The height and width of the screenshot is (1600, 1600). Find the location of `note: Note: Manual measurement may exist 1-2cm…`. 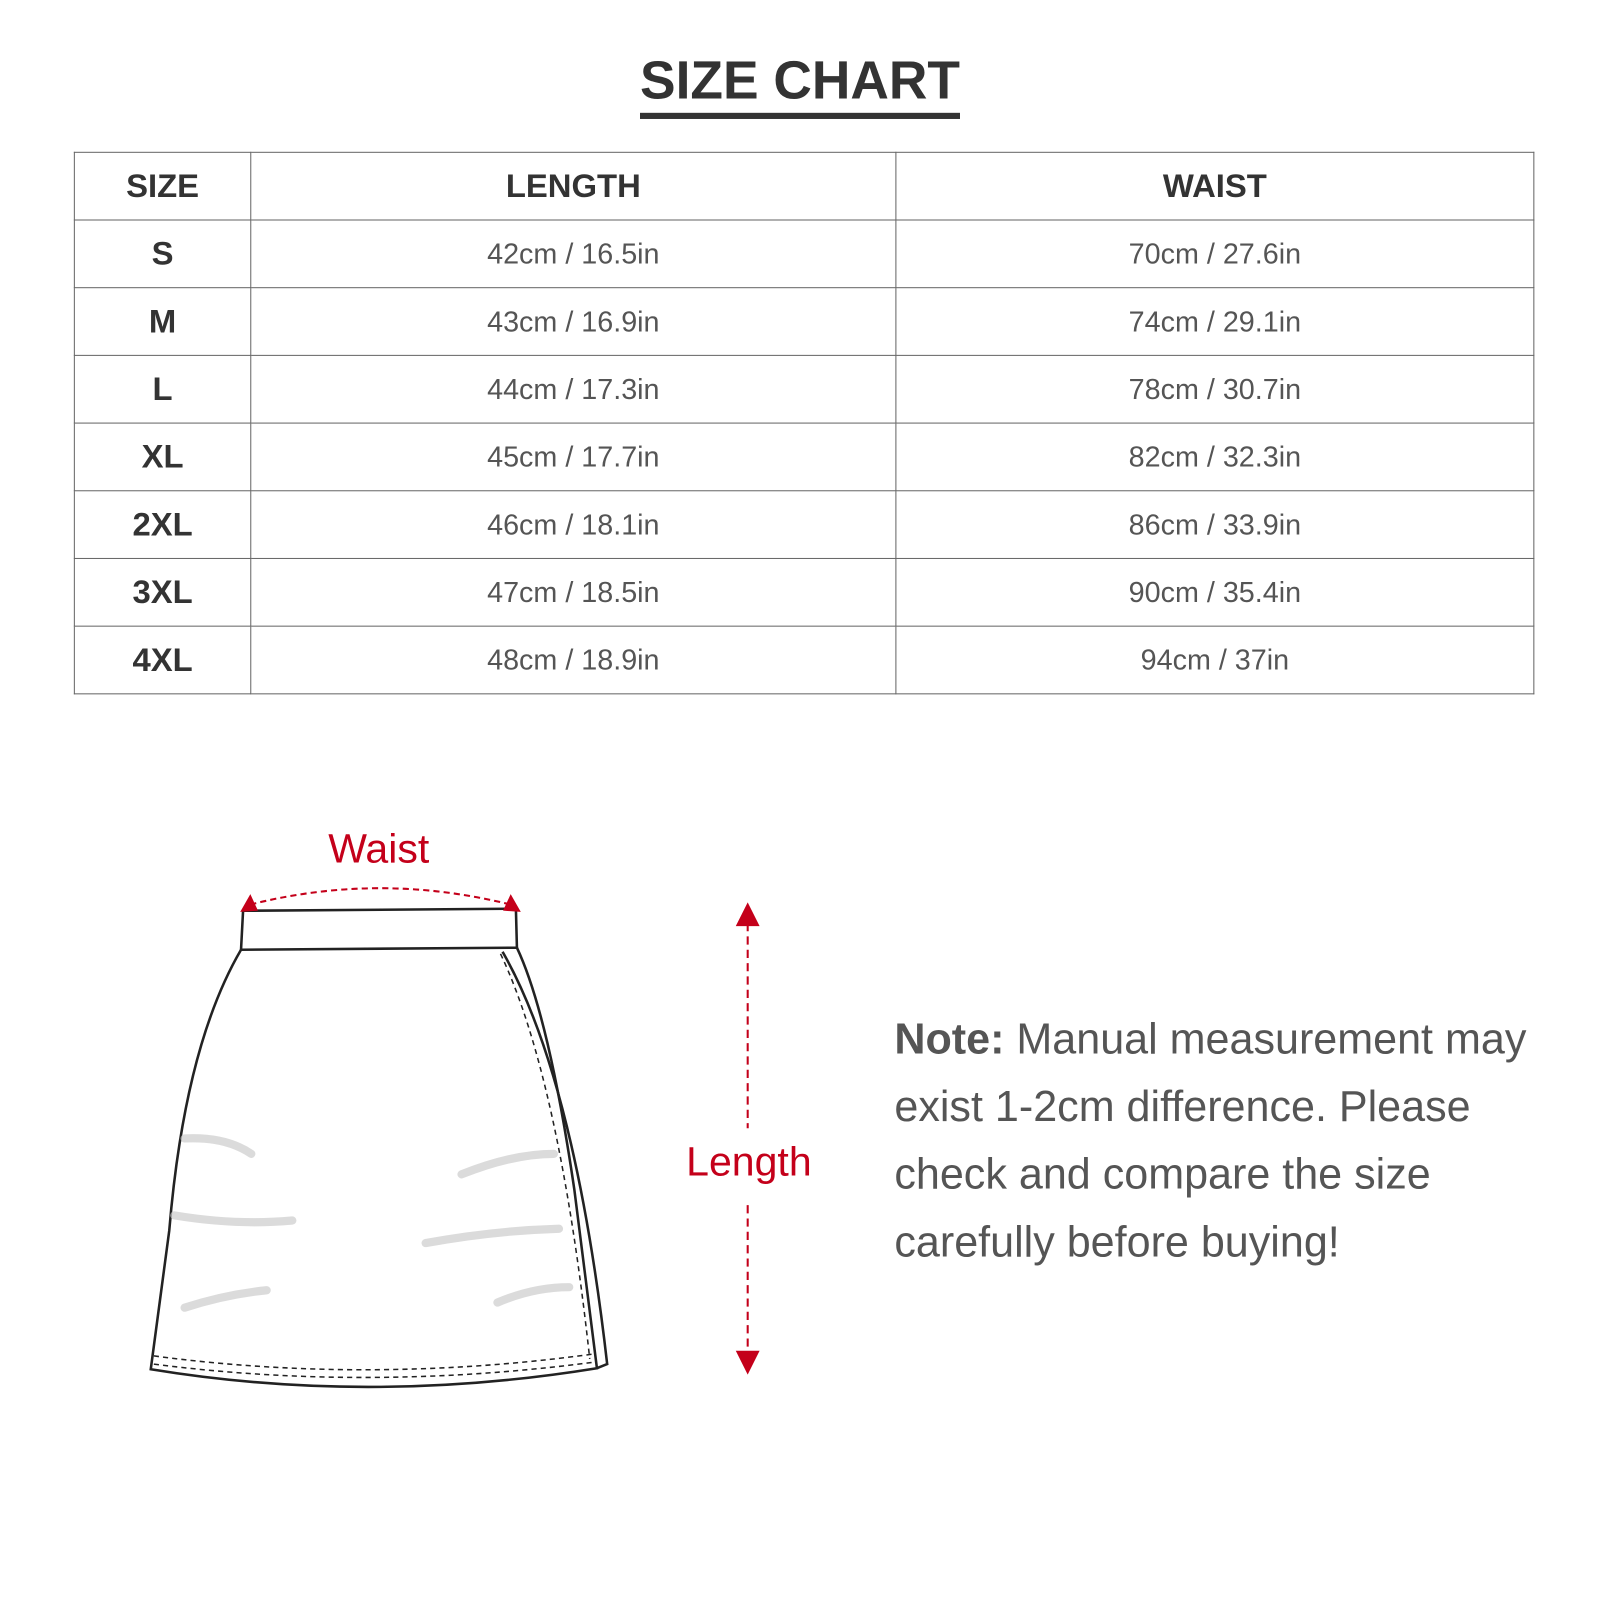

note: Note: Manual measurement may exist 1-2cm… is located at coordinates (1212, 1140).